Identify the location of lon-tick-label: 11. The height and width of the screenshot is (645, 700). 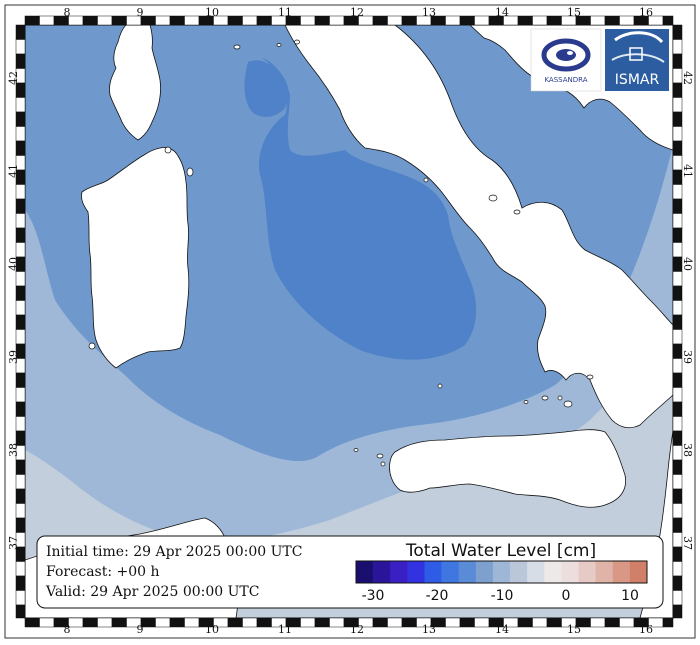
(285, 12).